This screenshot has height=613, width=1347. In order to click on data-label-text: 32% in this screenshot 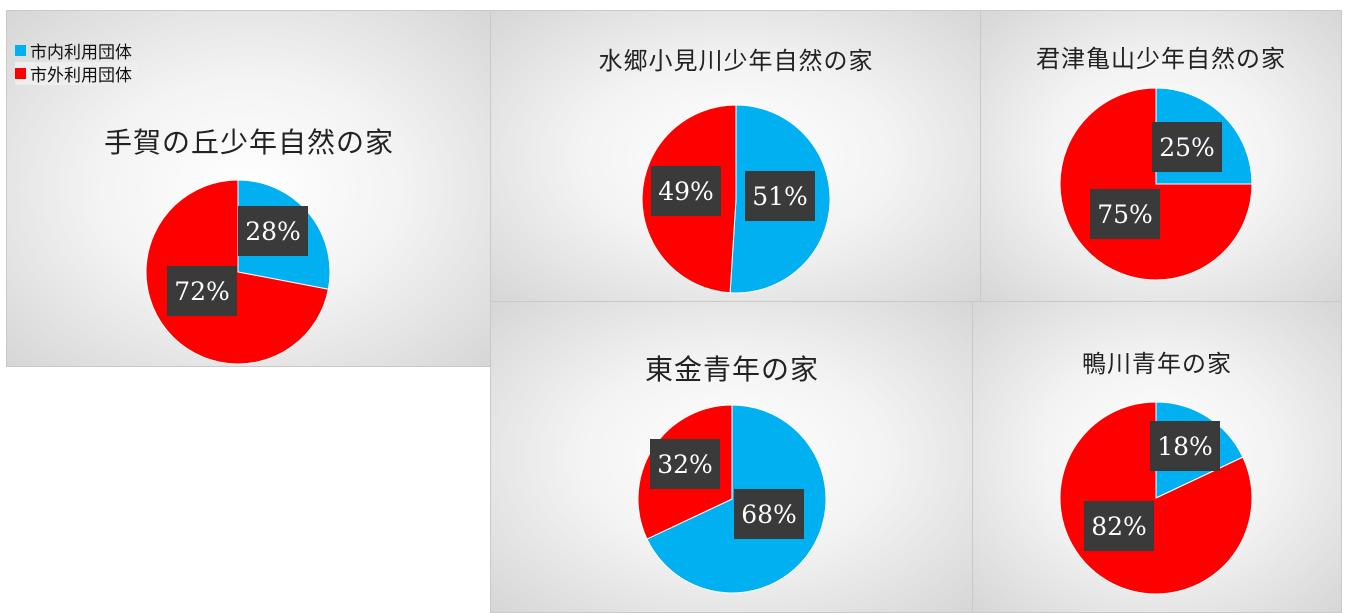, I will do `click(685, 464)`.